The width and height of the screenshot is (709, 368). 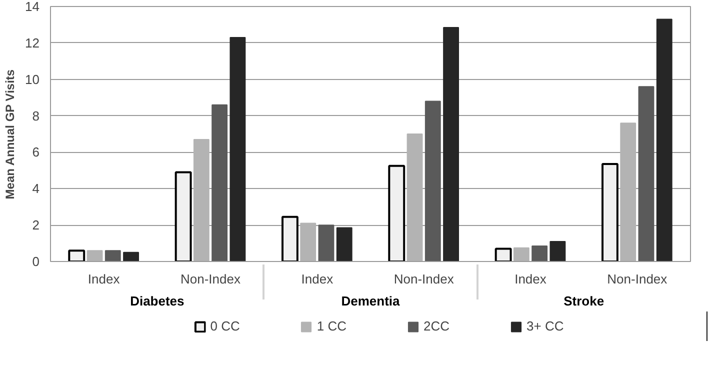 I want to click on y-tick-label: 0, so click(x=36, y=261).